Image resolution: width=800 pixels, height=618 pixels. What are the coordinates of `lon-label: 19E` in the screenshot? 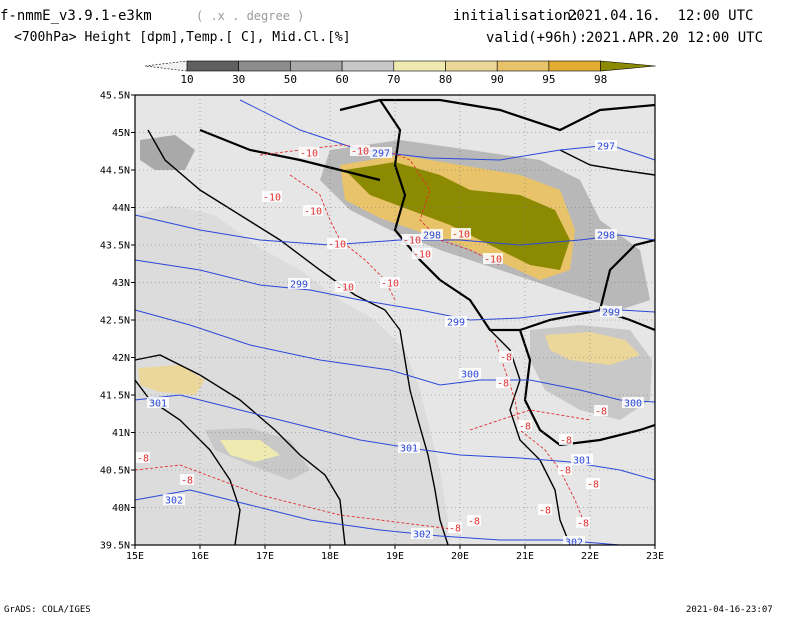 It's located at (395, 556).